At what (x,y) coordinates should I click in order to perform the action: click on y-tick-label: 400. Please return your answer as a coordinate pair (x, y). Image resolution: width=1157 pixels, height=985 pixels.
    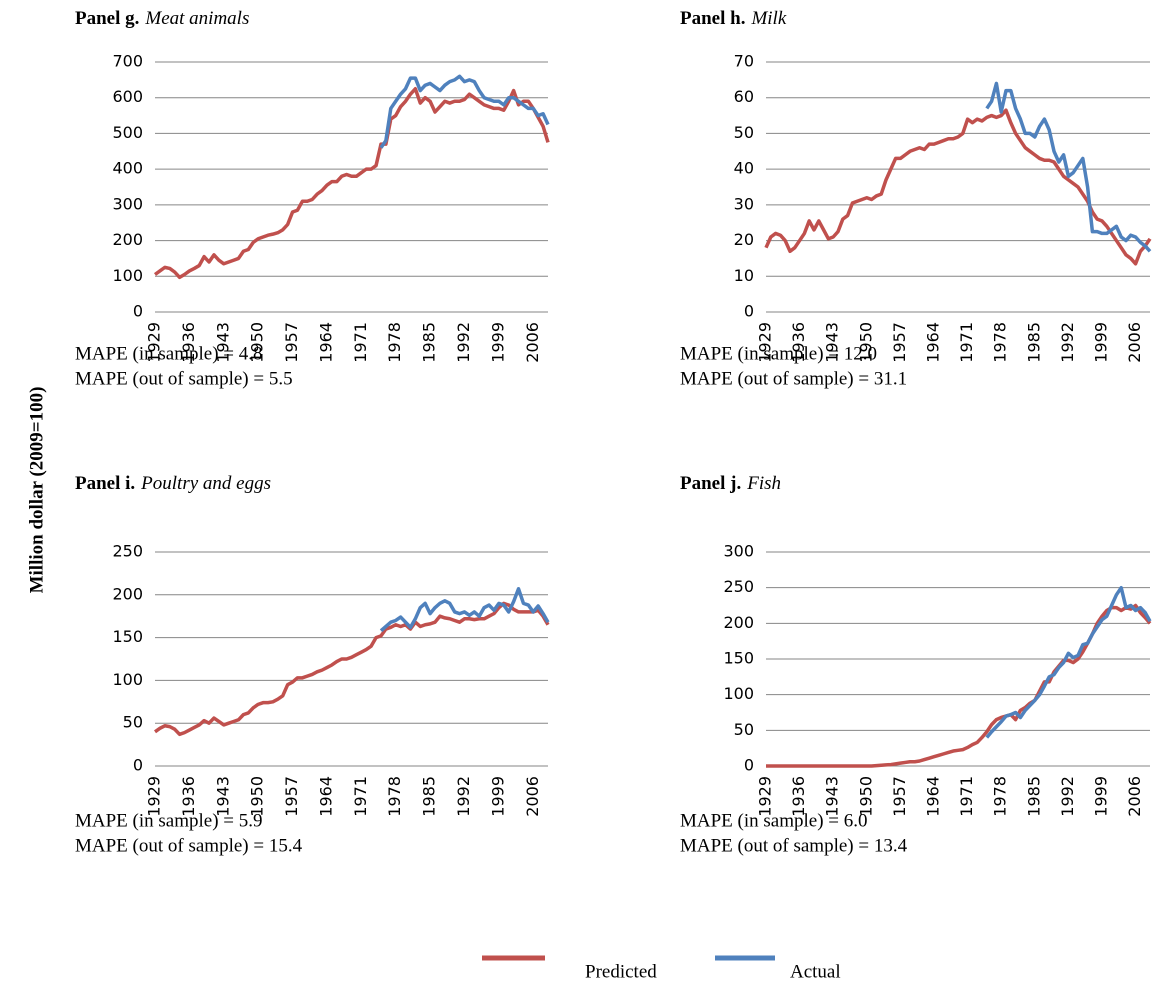
    Looking at the image, I should click on (127, 168).